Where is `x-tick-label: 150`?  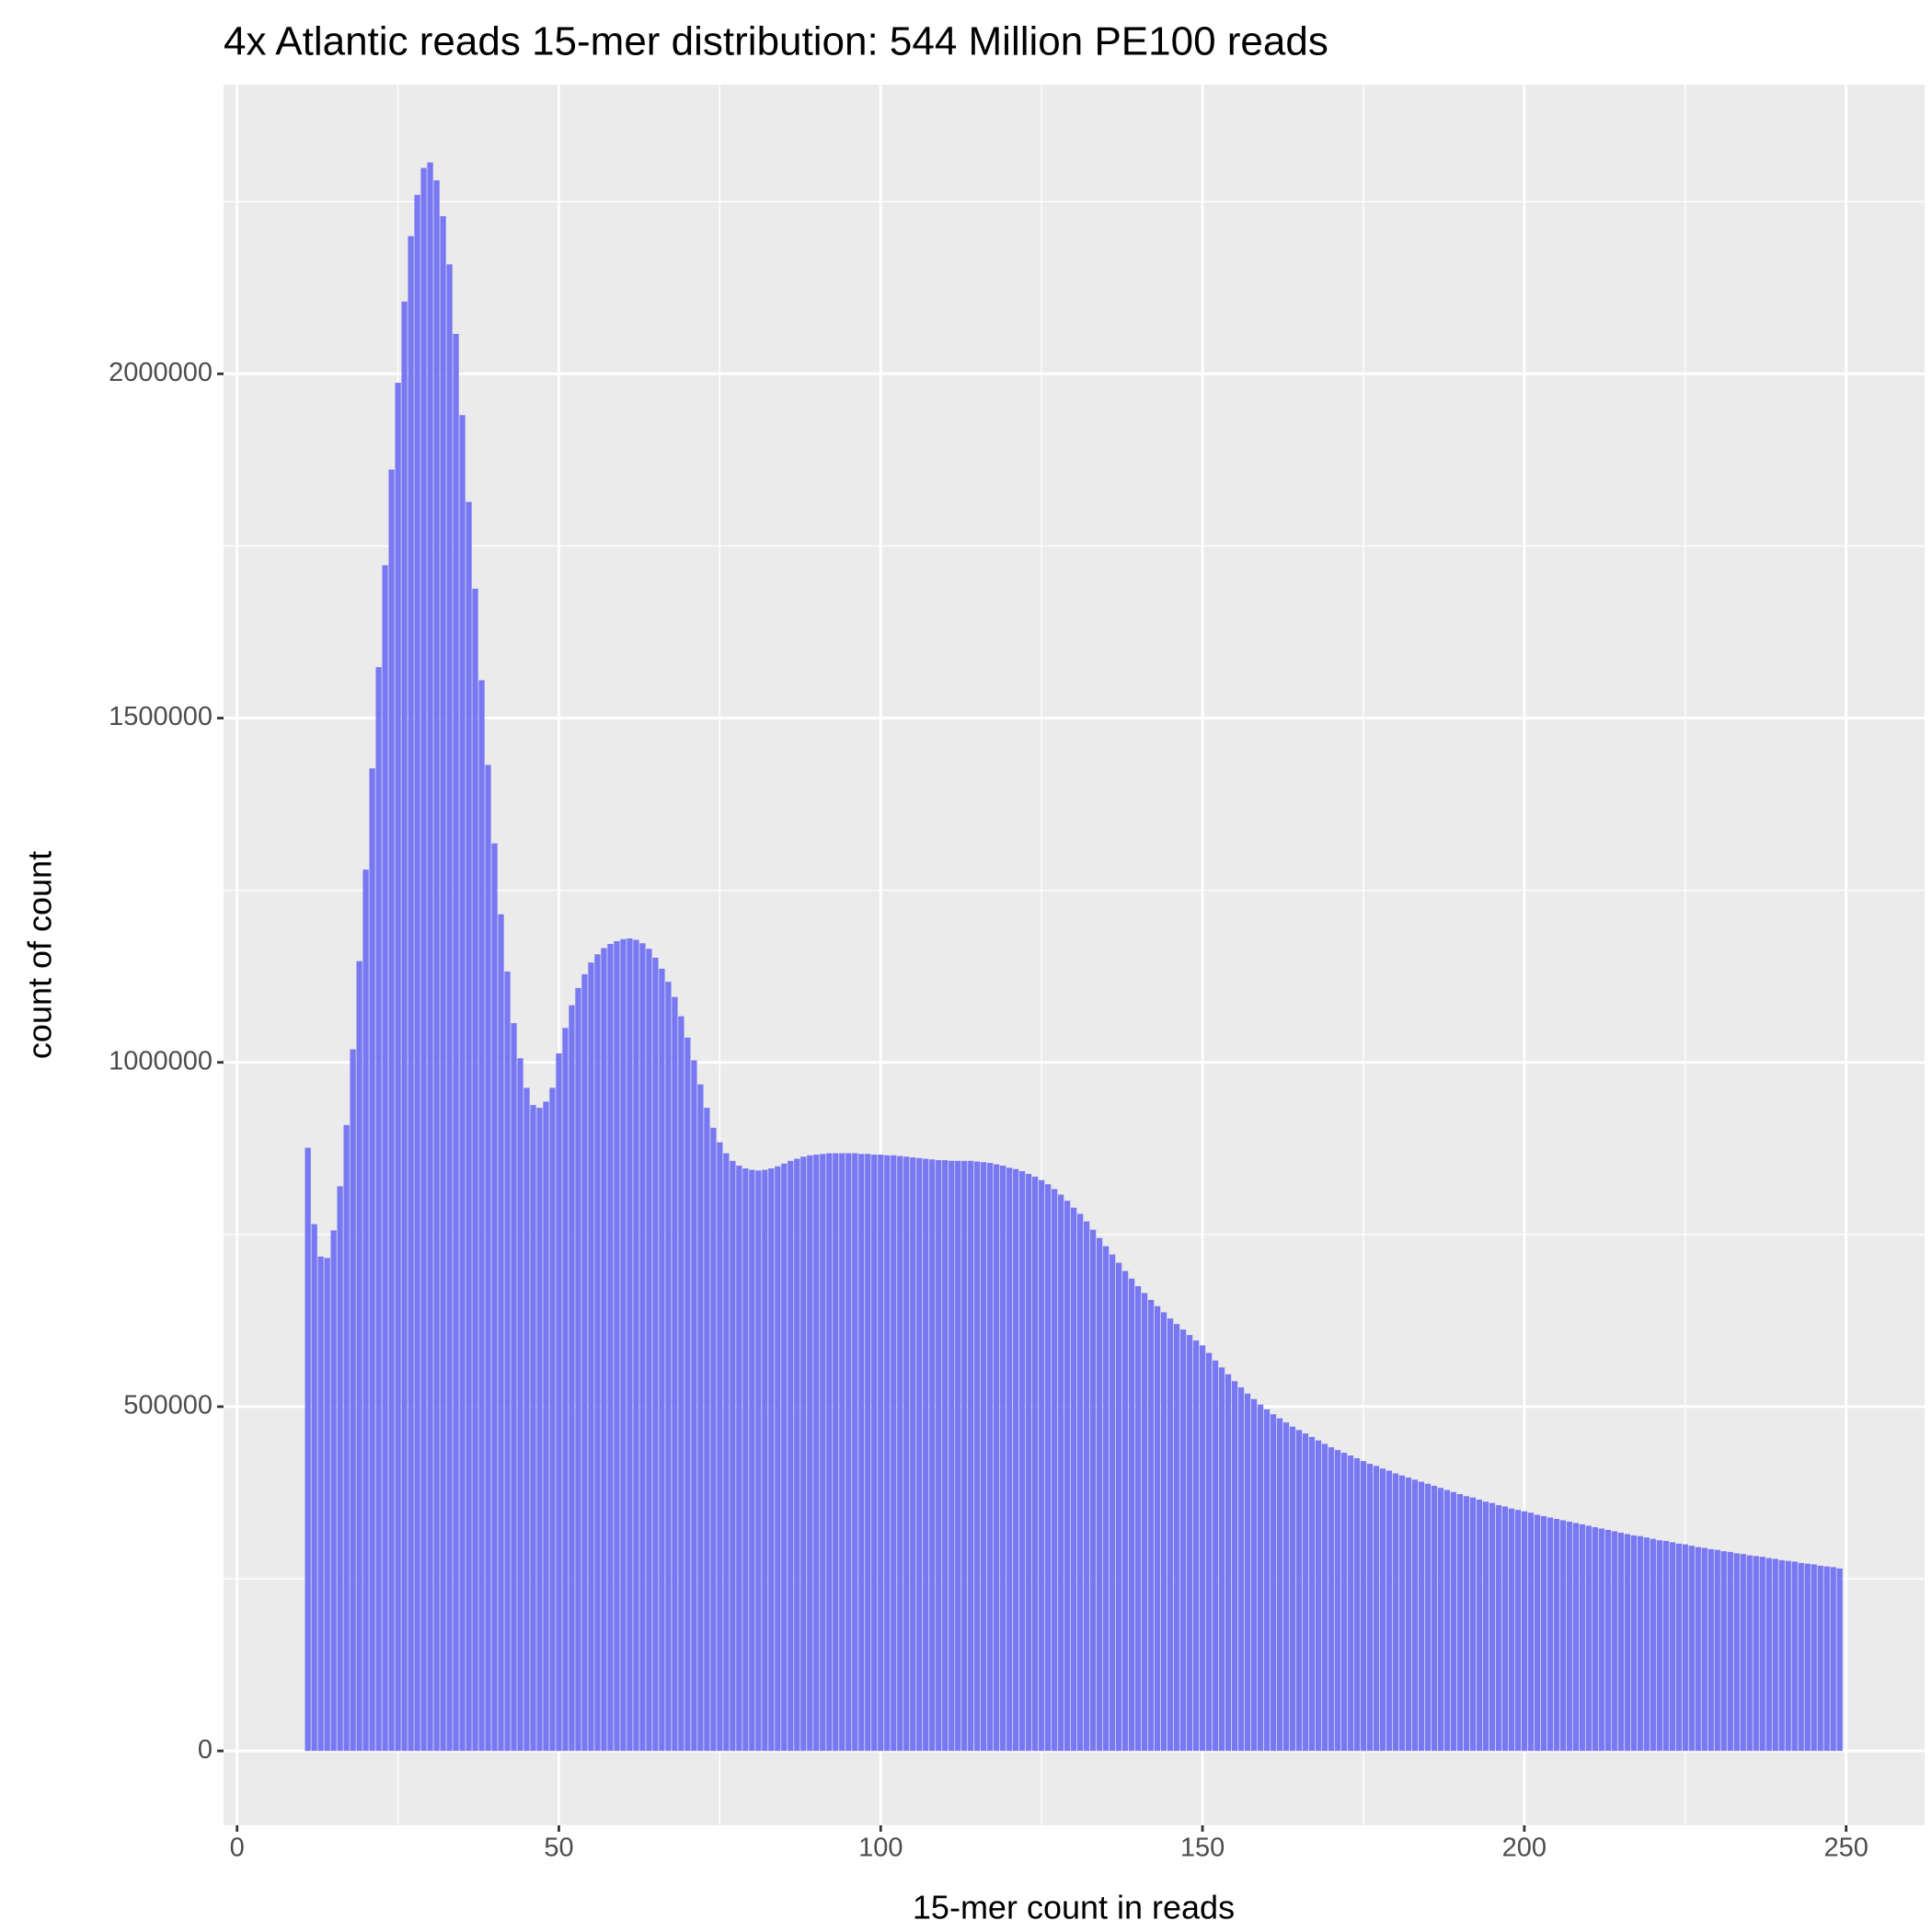
x-tick-label: 150 is located at coordinates (1202, 1848).